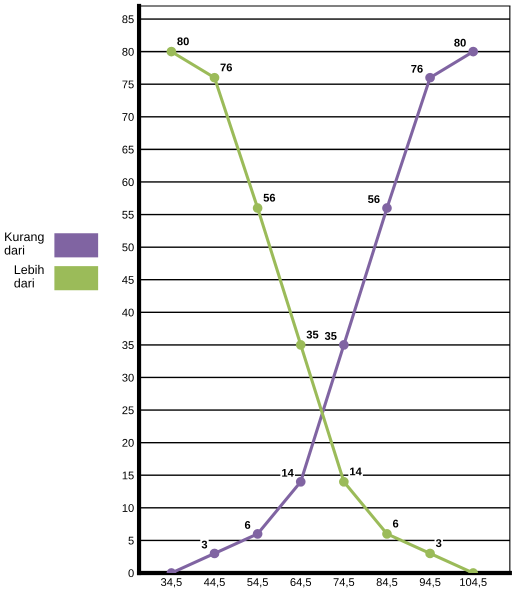 The image size is (515, 600). What do you see at coordinates (128, 345) in the screenshot?
I see `y-tick-label: 35` at bounding box center [128, 345].